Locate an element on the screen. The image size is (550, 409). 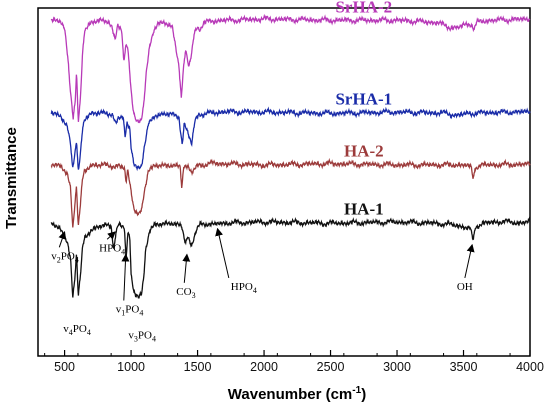
y-axis-title: Transmittance is located at coordinates (11, 178).